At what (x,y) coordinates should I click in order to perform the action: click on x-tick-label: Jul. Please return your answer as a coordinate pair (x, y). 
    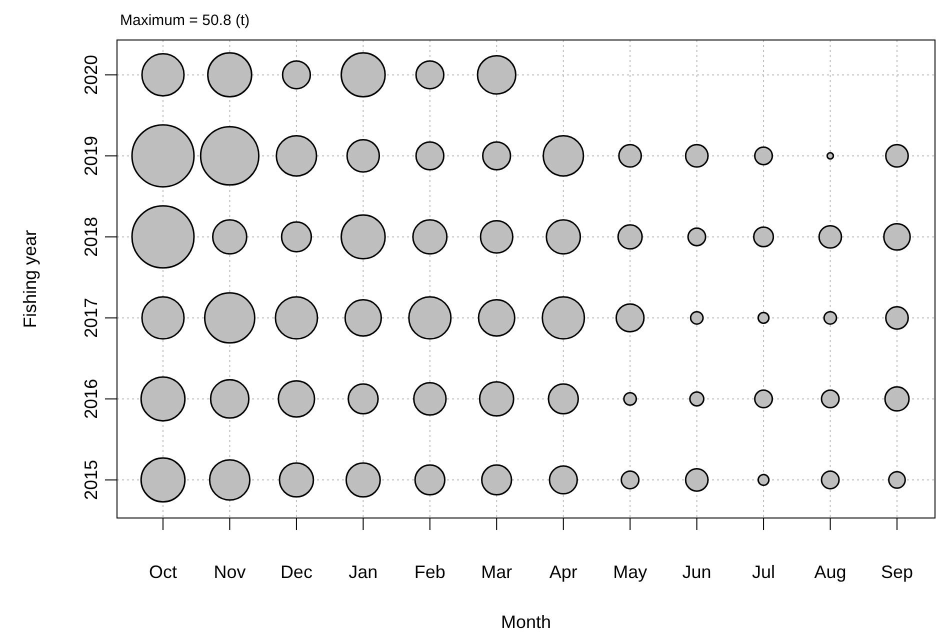
    Looking at the image, I should click on (764, 572).